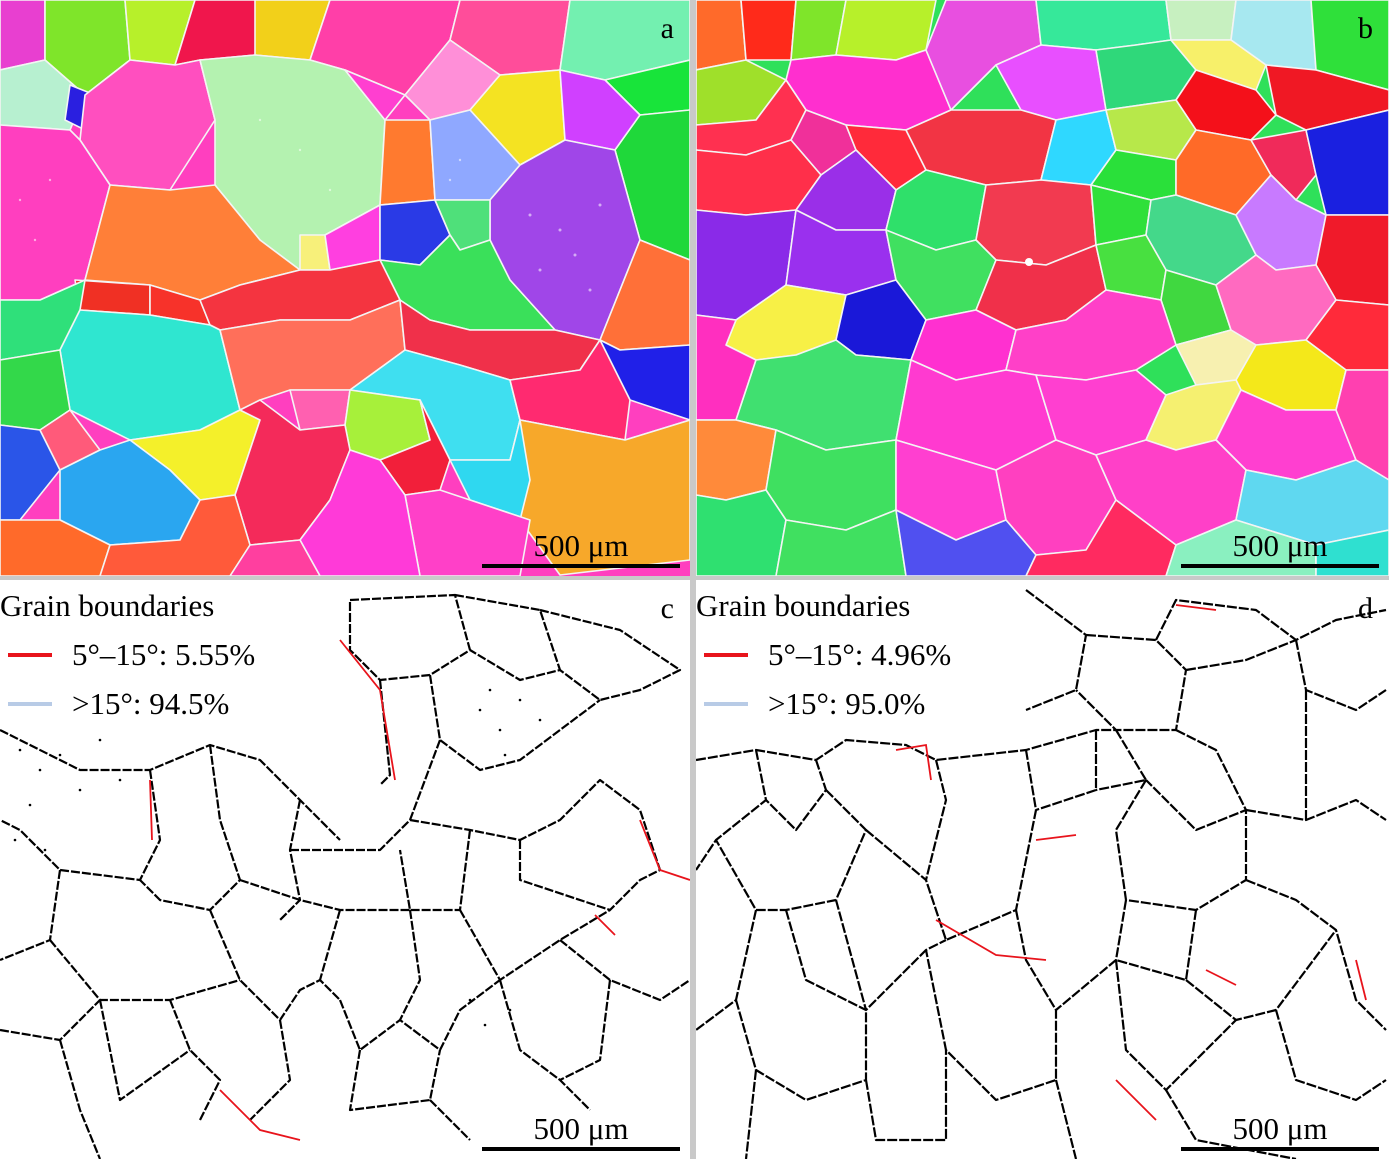 The image size is (1389, 1159). Describe the element at coordinates (164, 654) in the screenshot. I see `legend-low-angle-label: 5°–15°: 5.55%` at that location.